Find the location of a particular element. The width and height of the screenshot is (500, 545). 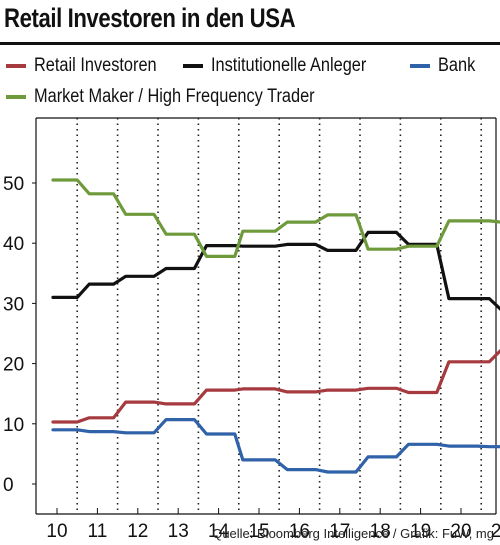

x-tick-label: 17 is located at coordinates (339, 531).